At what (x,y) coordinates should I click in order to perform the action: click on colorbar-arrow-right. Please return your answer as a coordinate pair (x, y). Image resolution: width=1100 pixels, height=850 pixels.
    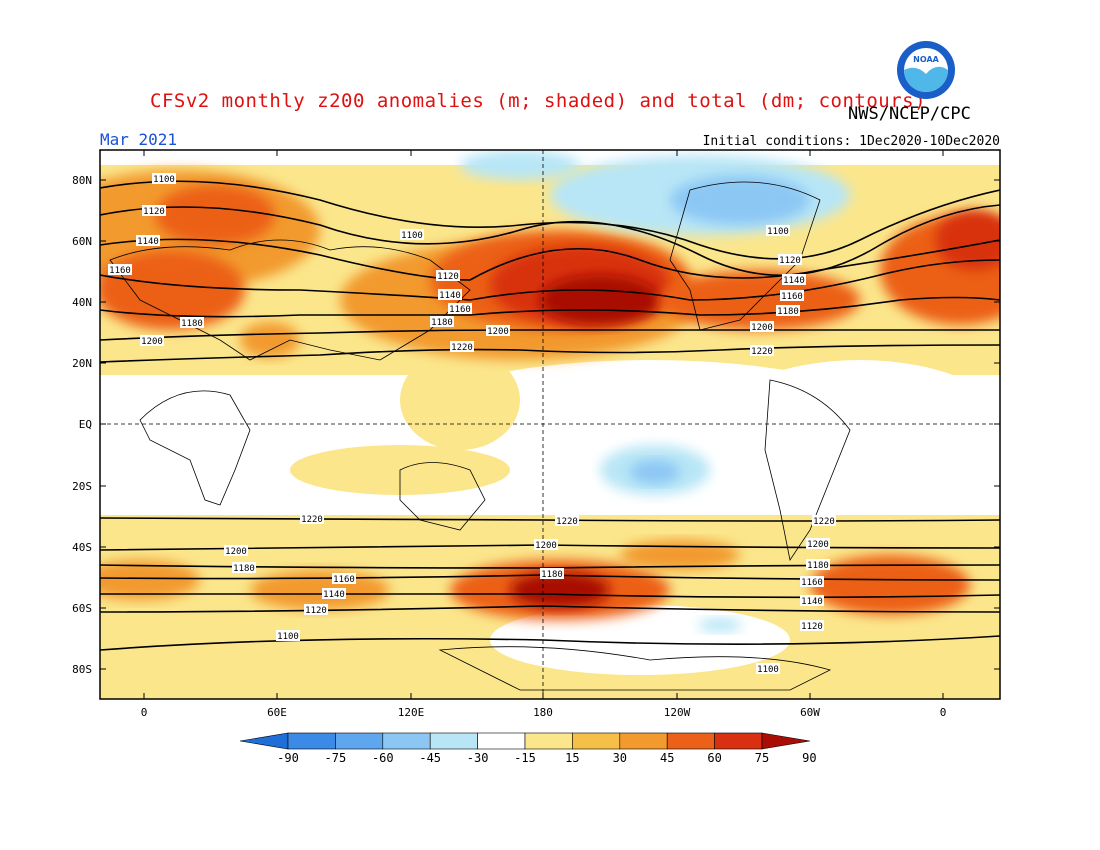
    Looking at the image, I should click on (786, 741).